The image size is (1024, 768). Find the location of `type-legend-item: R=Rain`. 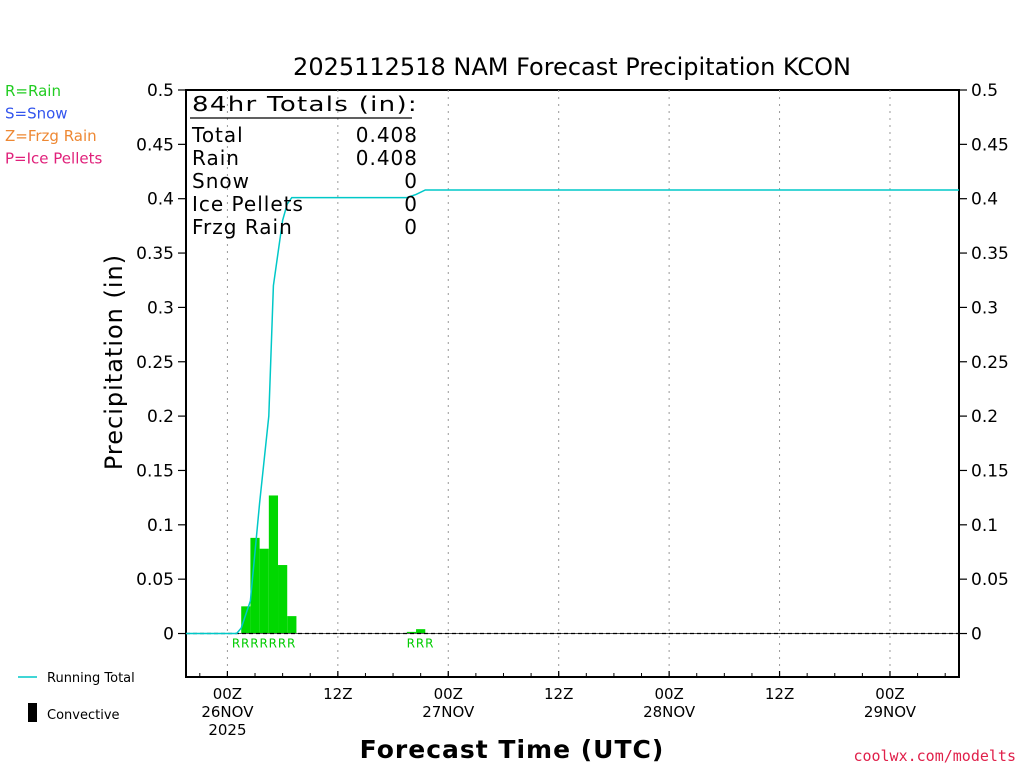

type-legend-item: R=Rain is located at coordinates (33, 91).